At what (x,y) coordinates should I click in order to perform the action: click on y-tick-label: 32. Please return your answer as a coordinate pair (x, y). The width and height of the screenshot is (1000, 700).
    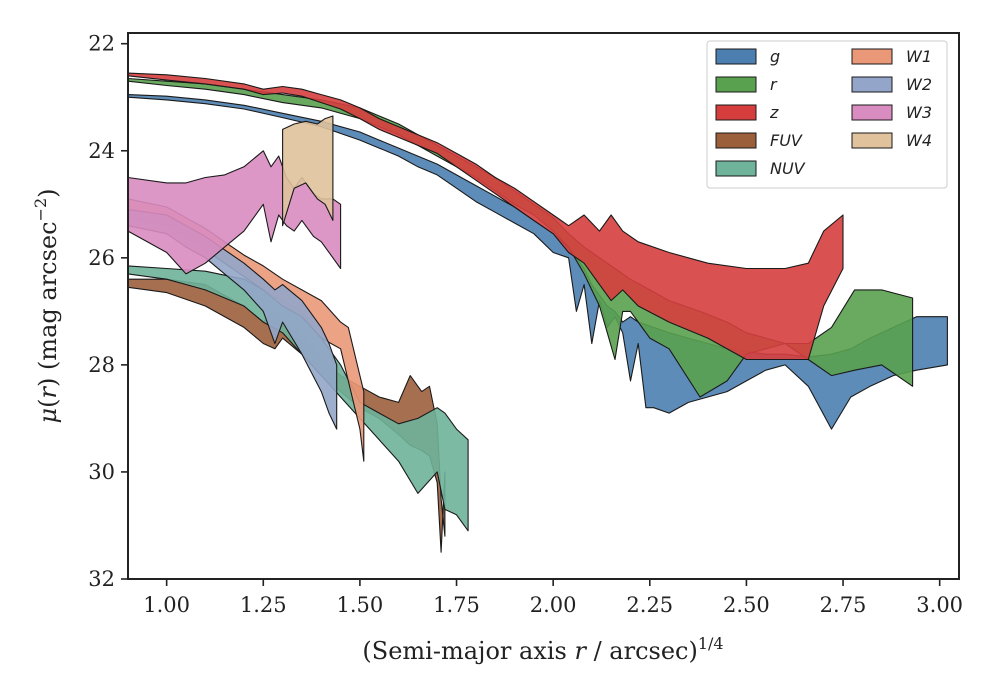
    Looking at the image, I should click on (101, 579).